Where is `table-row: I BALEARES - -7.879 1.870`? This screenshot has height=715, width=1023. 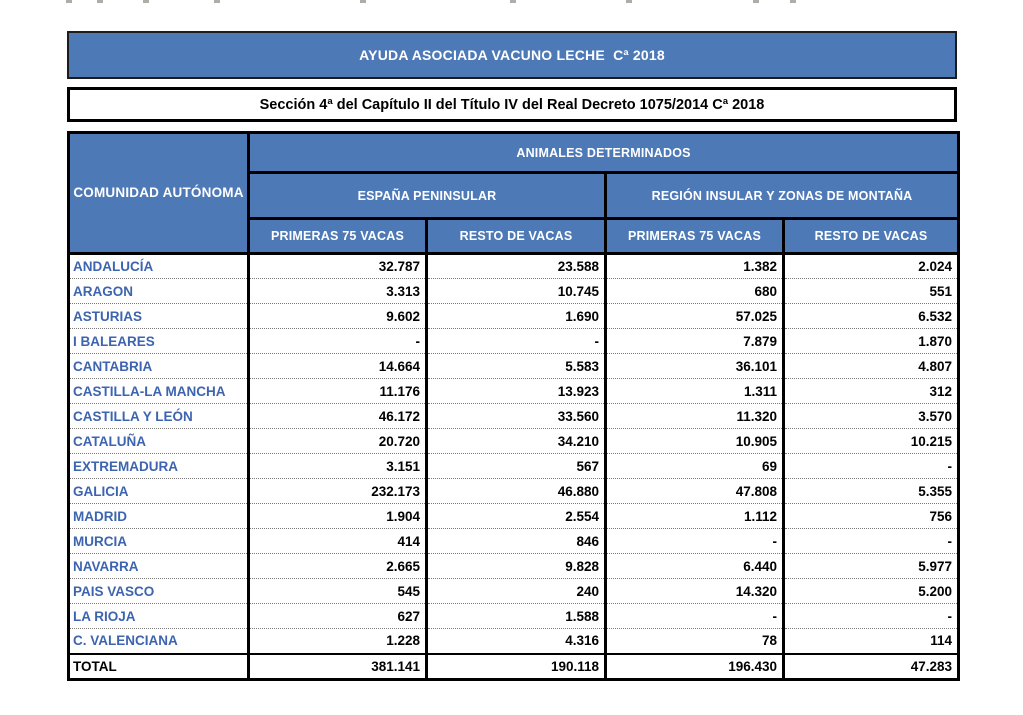
table-row: I BALEARES - -7.879 1.870 is located at coordinates (514, 341).